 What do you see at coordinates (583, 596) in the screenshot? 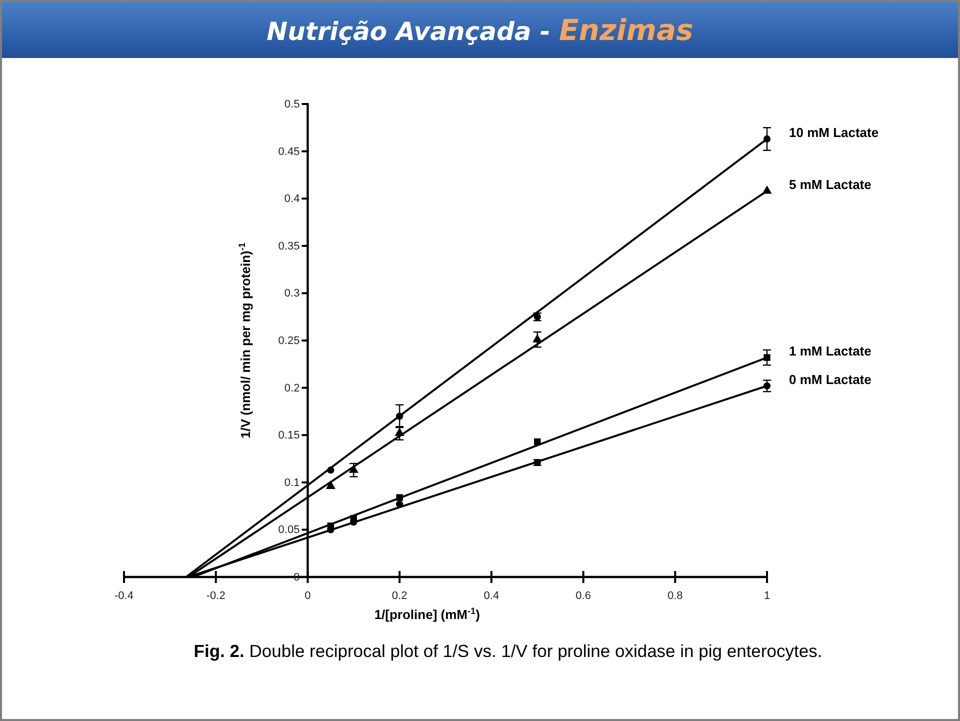
I see `x-tick-label: 0.6` at bounding box center [583, 596].